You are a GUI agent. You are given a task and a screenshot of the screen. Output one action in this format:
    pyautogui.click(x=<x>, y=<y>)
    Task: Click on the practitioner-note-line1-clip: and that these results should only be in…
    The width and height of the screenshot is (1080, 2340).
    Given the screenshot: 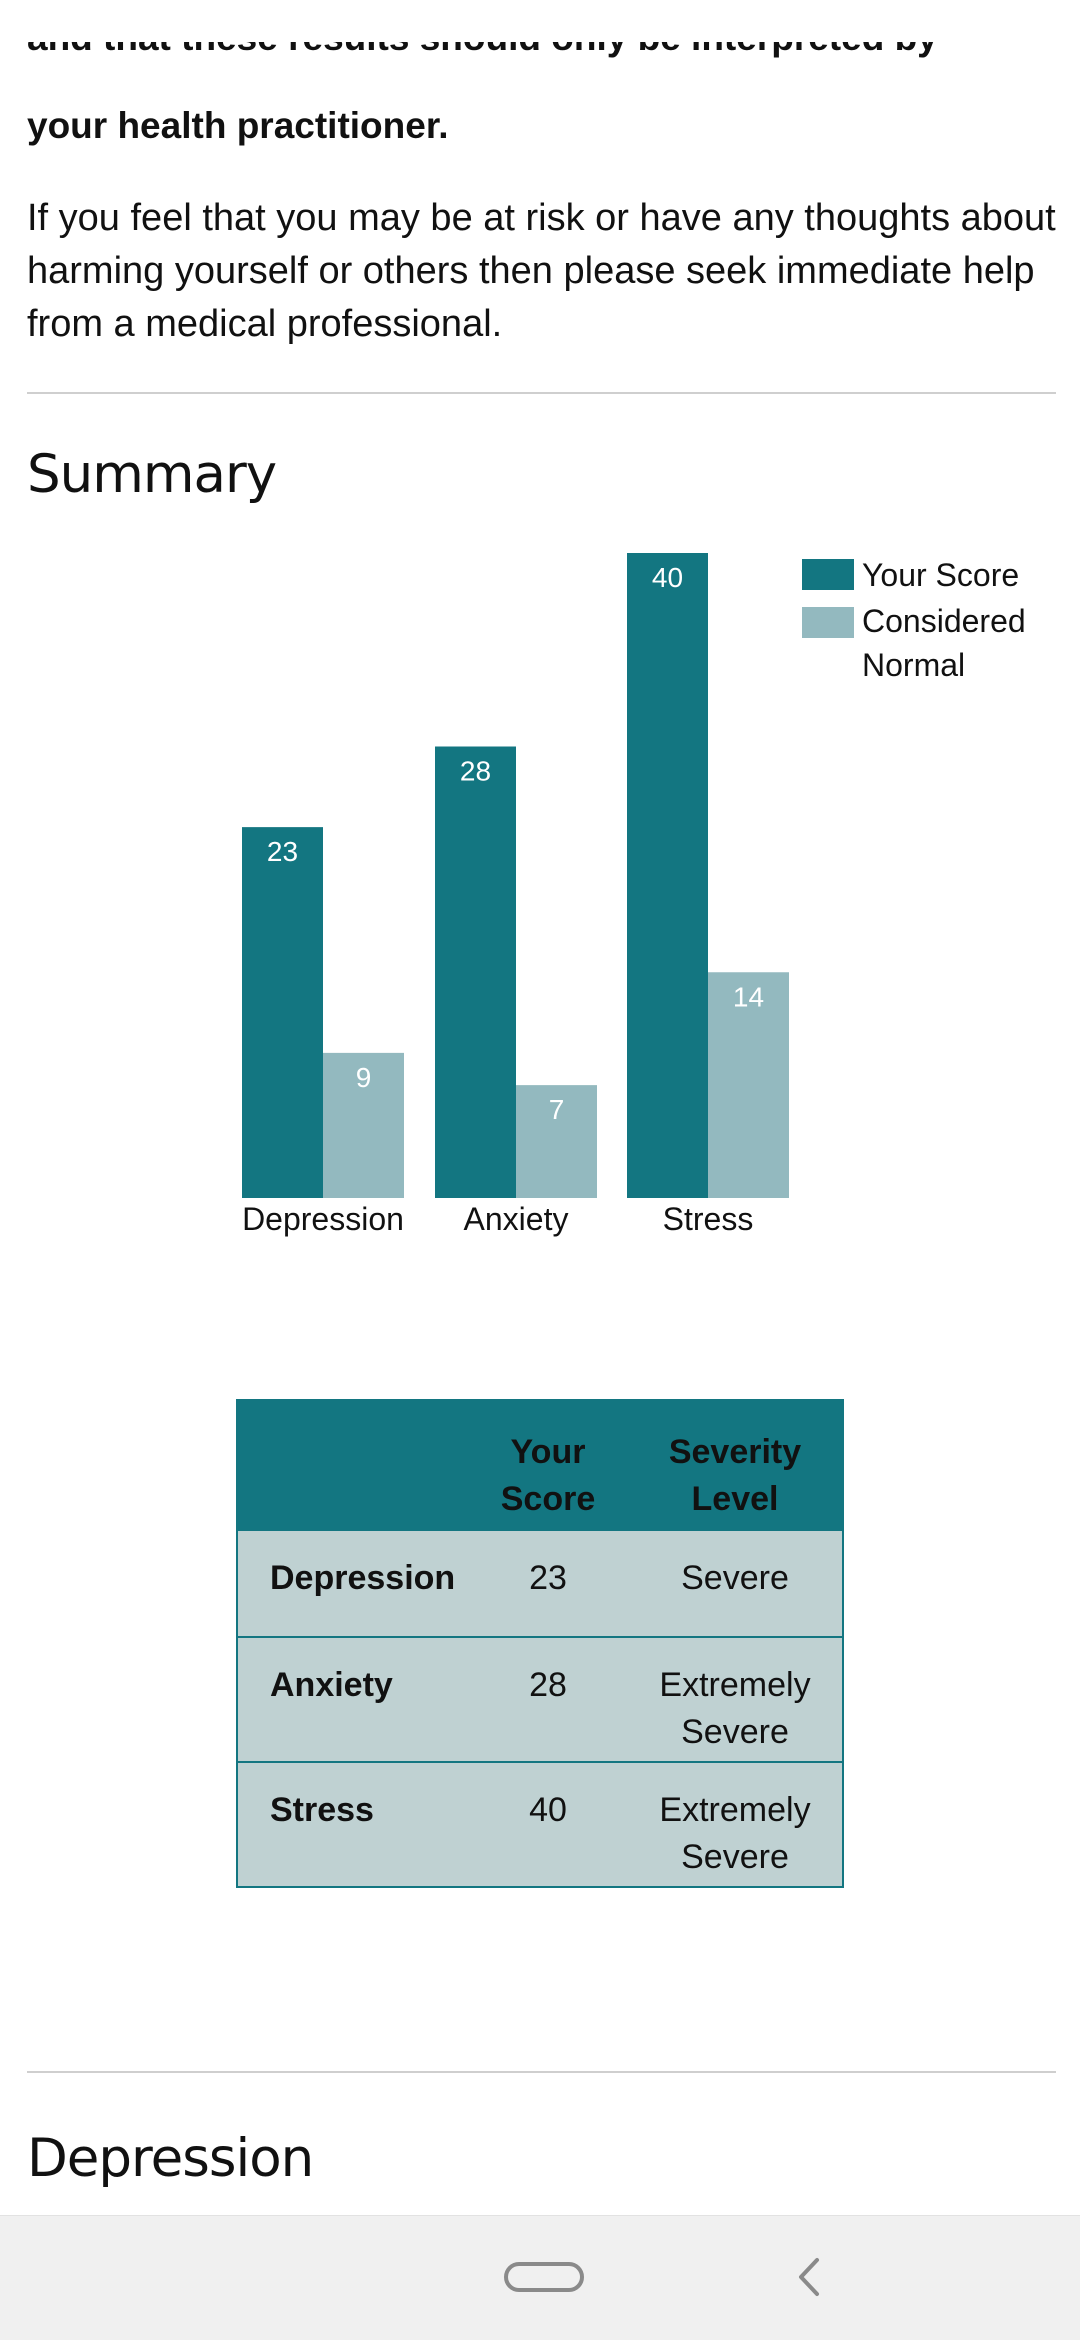 What is the action you would take?
    pyautogui.click(x=537, y=68)
    